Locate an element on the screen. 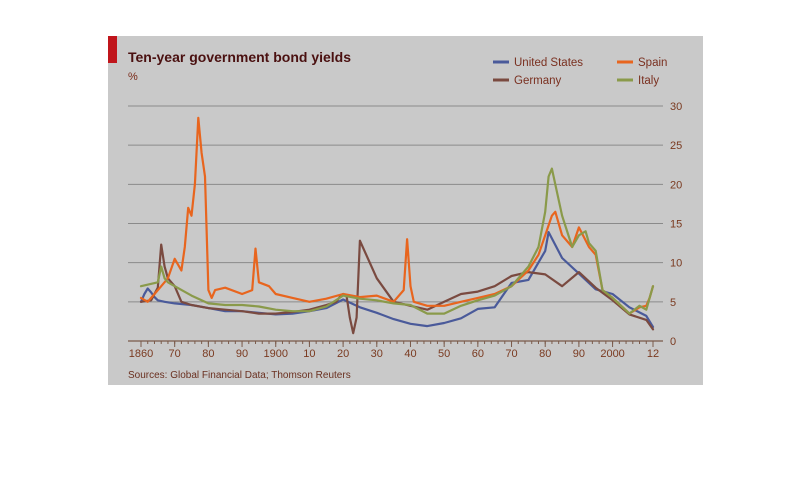 This screenshot has height=480, width=810. x-tick-label: 50 is located at coordinates (444, 354).